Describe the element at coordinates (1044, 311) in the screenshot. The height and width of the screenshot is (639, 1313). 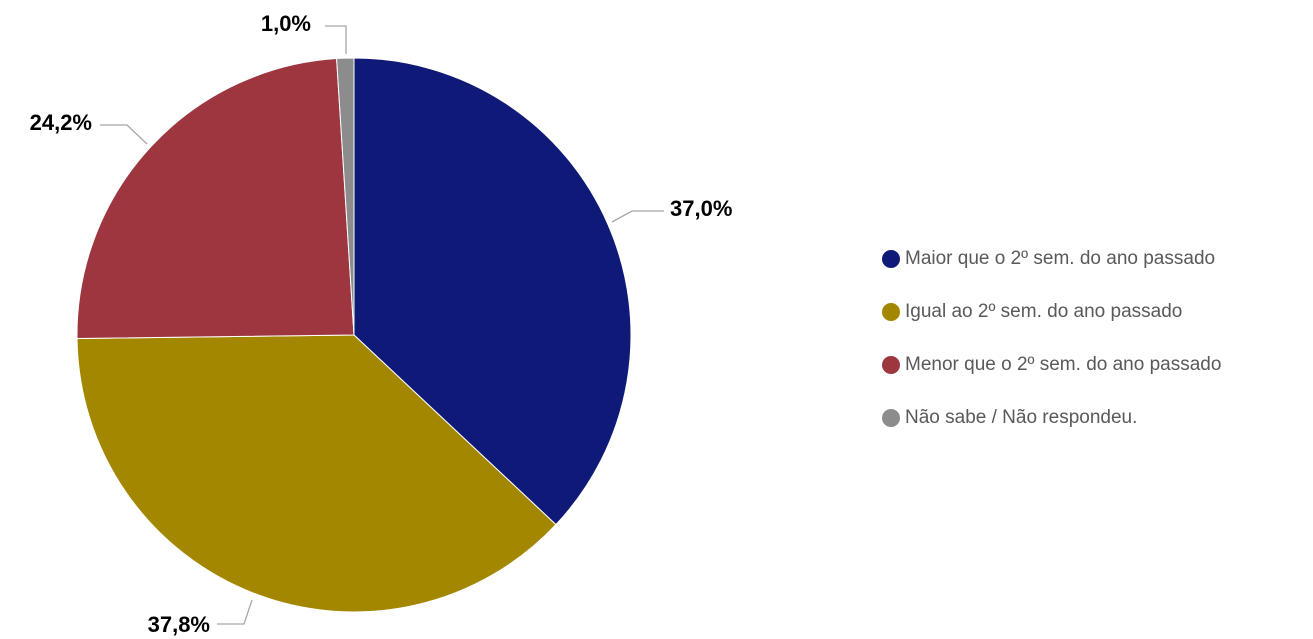
I see `legend-label: Igual ao 2º sem. do ano passado` at that location.